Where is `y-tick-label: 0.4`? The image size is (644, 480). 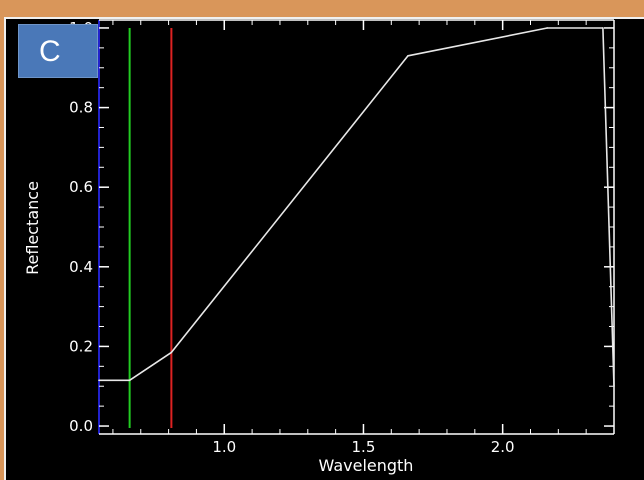
y-tick-label: 0.4 is located at coordinates (81, 267).